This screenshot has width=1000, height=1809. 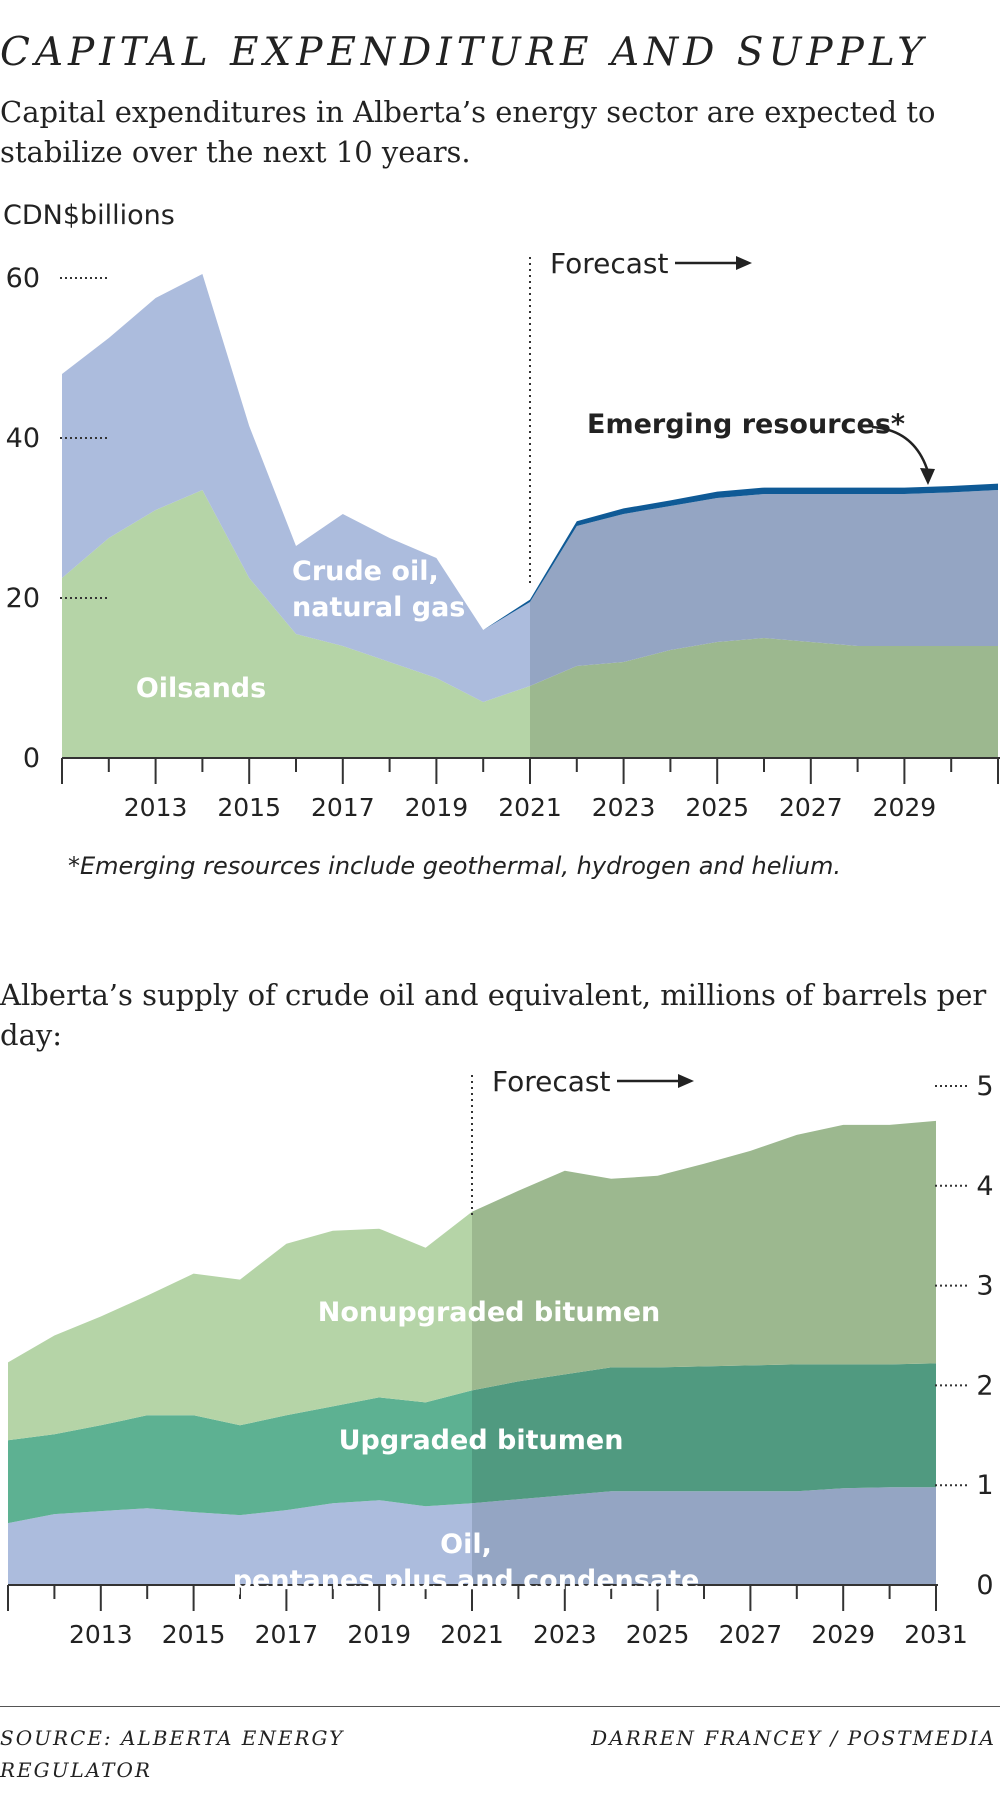 I want to click on area-oilsands-forecast, so click(x=764, y=698).